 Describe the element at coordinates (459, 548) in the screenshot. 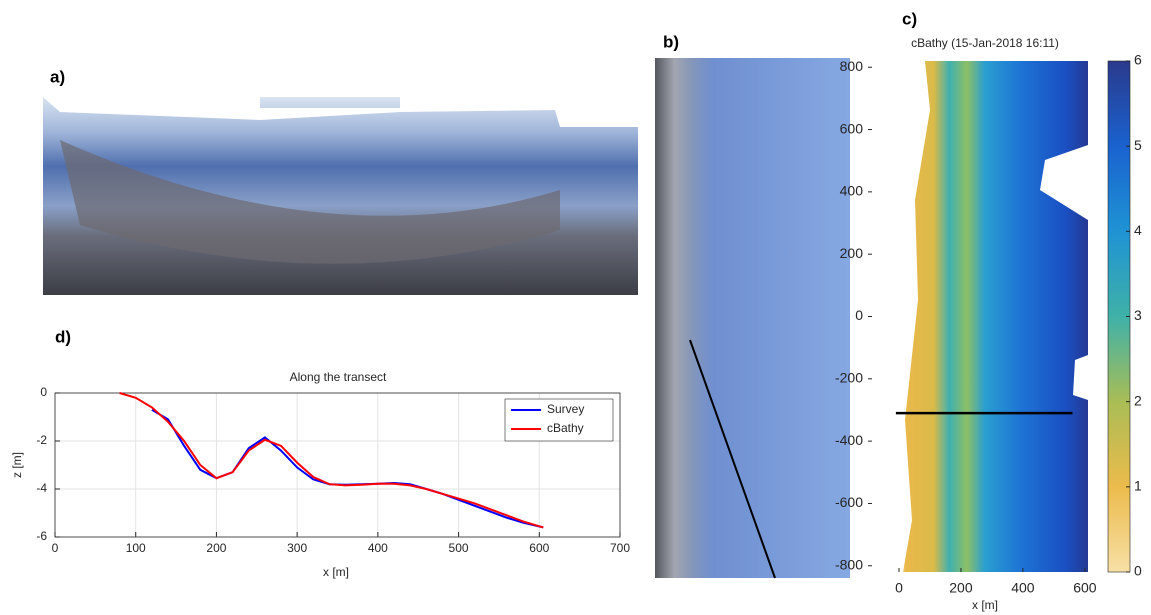

I see `x-tick-label: 500` at that location.